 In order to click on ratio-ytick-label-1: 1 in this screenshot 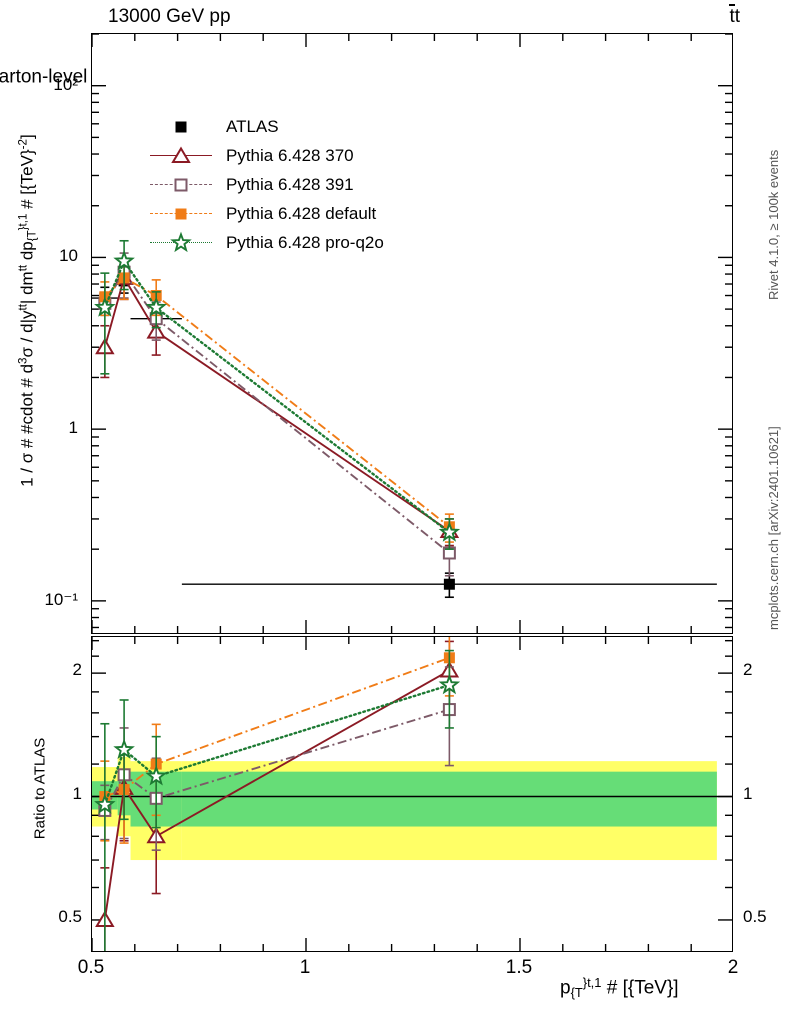, I will do `click(77, 793)`.